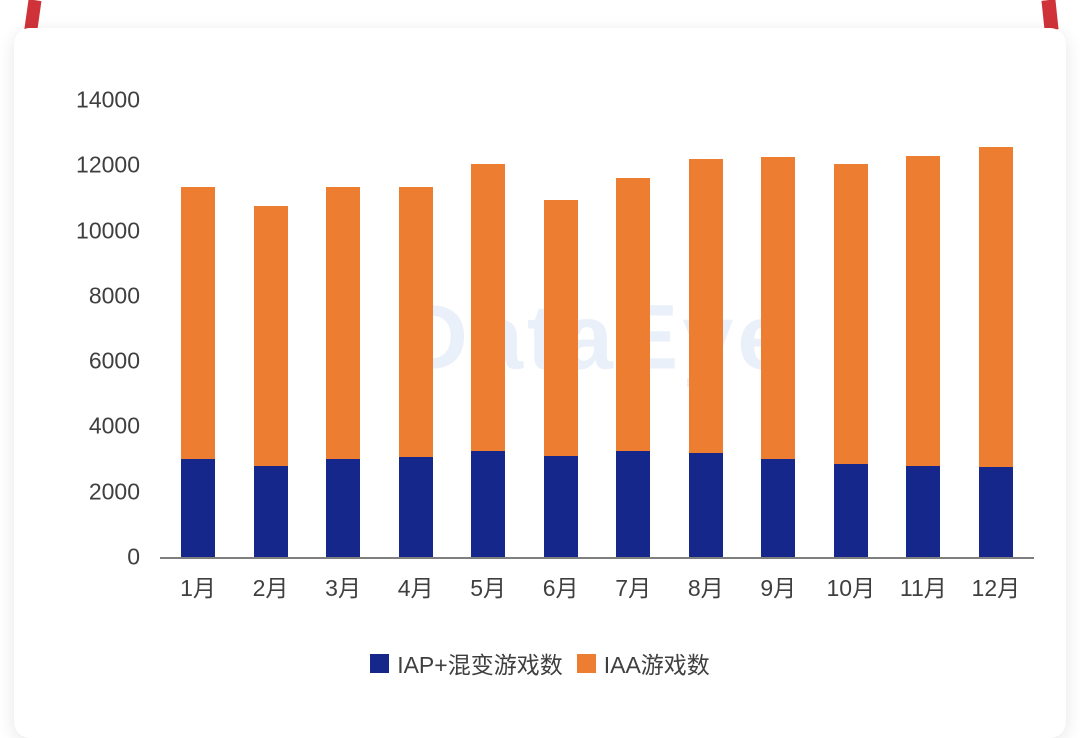 This screenshot has height=738, width=1080. Describe the element at coordinates (114, 491) in the screenshot. I see `y-axis-label: 2000` at that location.